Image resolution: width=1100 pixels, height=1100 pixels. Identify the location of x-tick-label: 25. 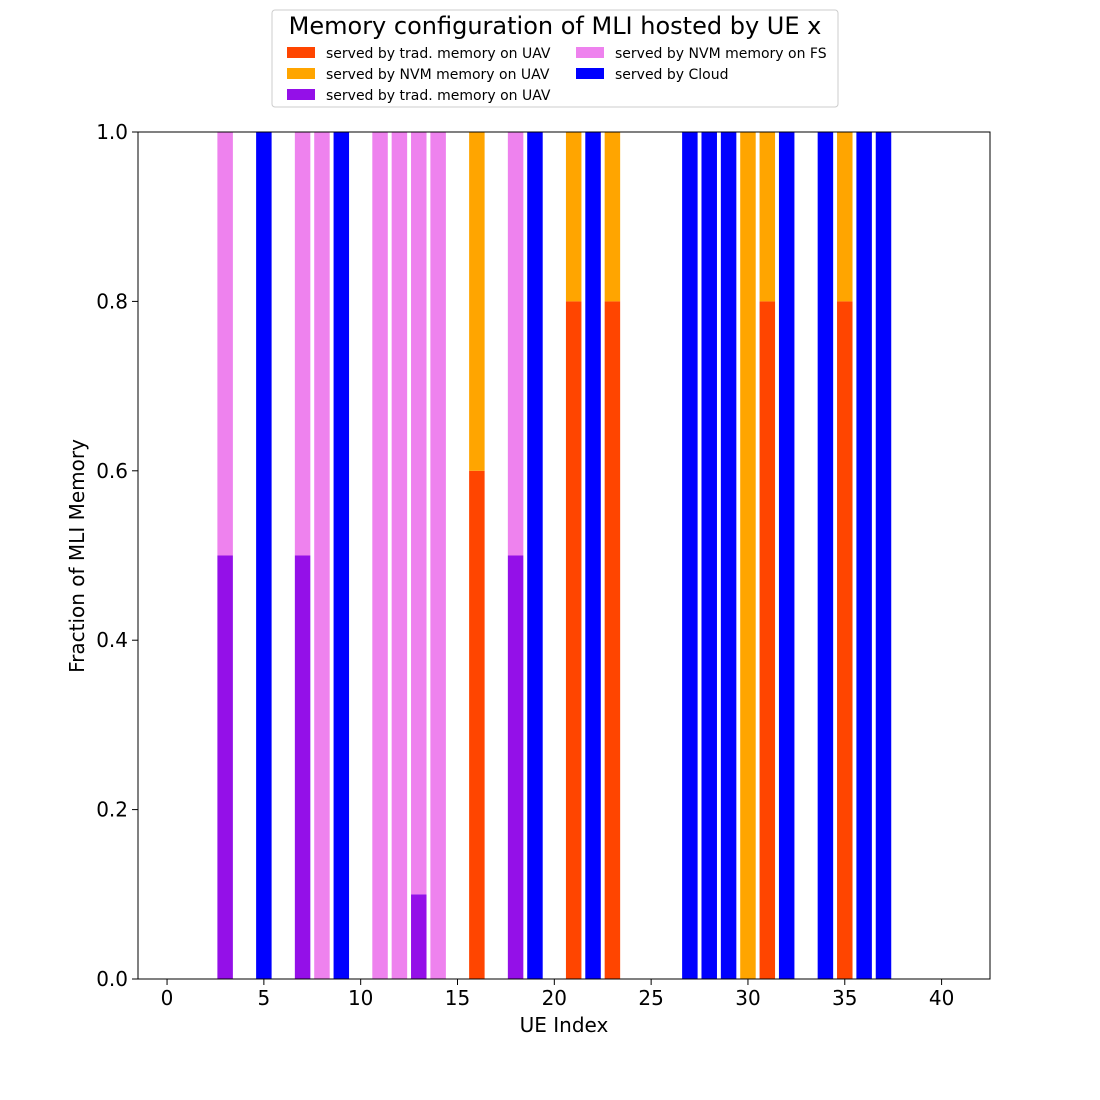
(650, 998).